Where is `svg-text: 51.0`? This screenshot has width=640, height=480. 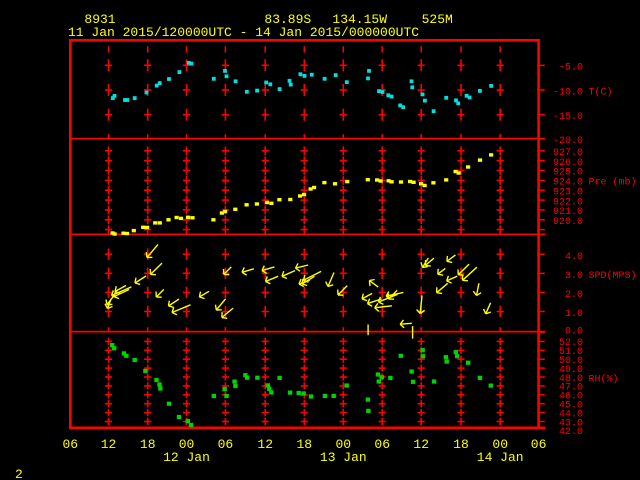
svg-text: 51.0 is located at coordinates (571, 352).